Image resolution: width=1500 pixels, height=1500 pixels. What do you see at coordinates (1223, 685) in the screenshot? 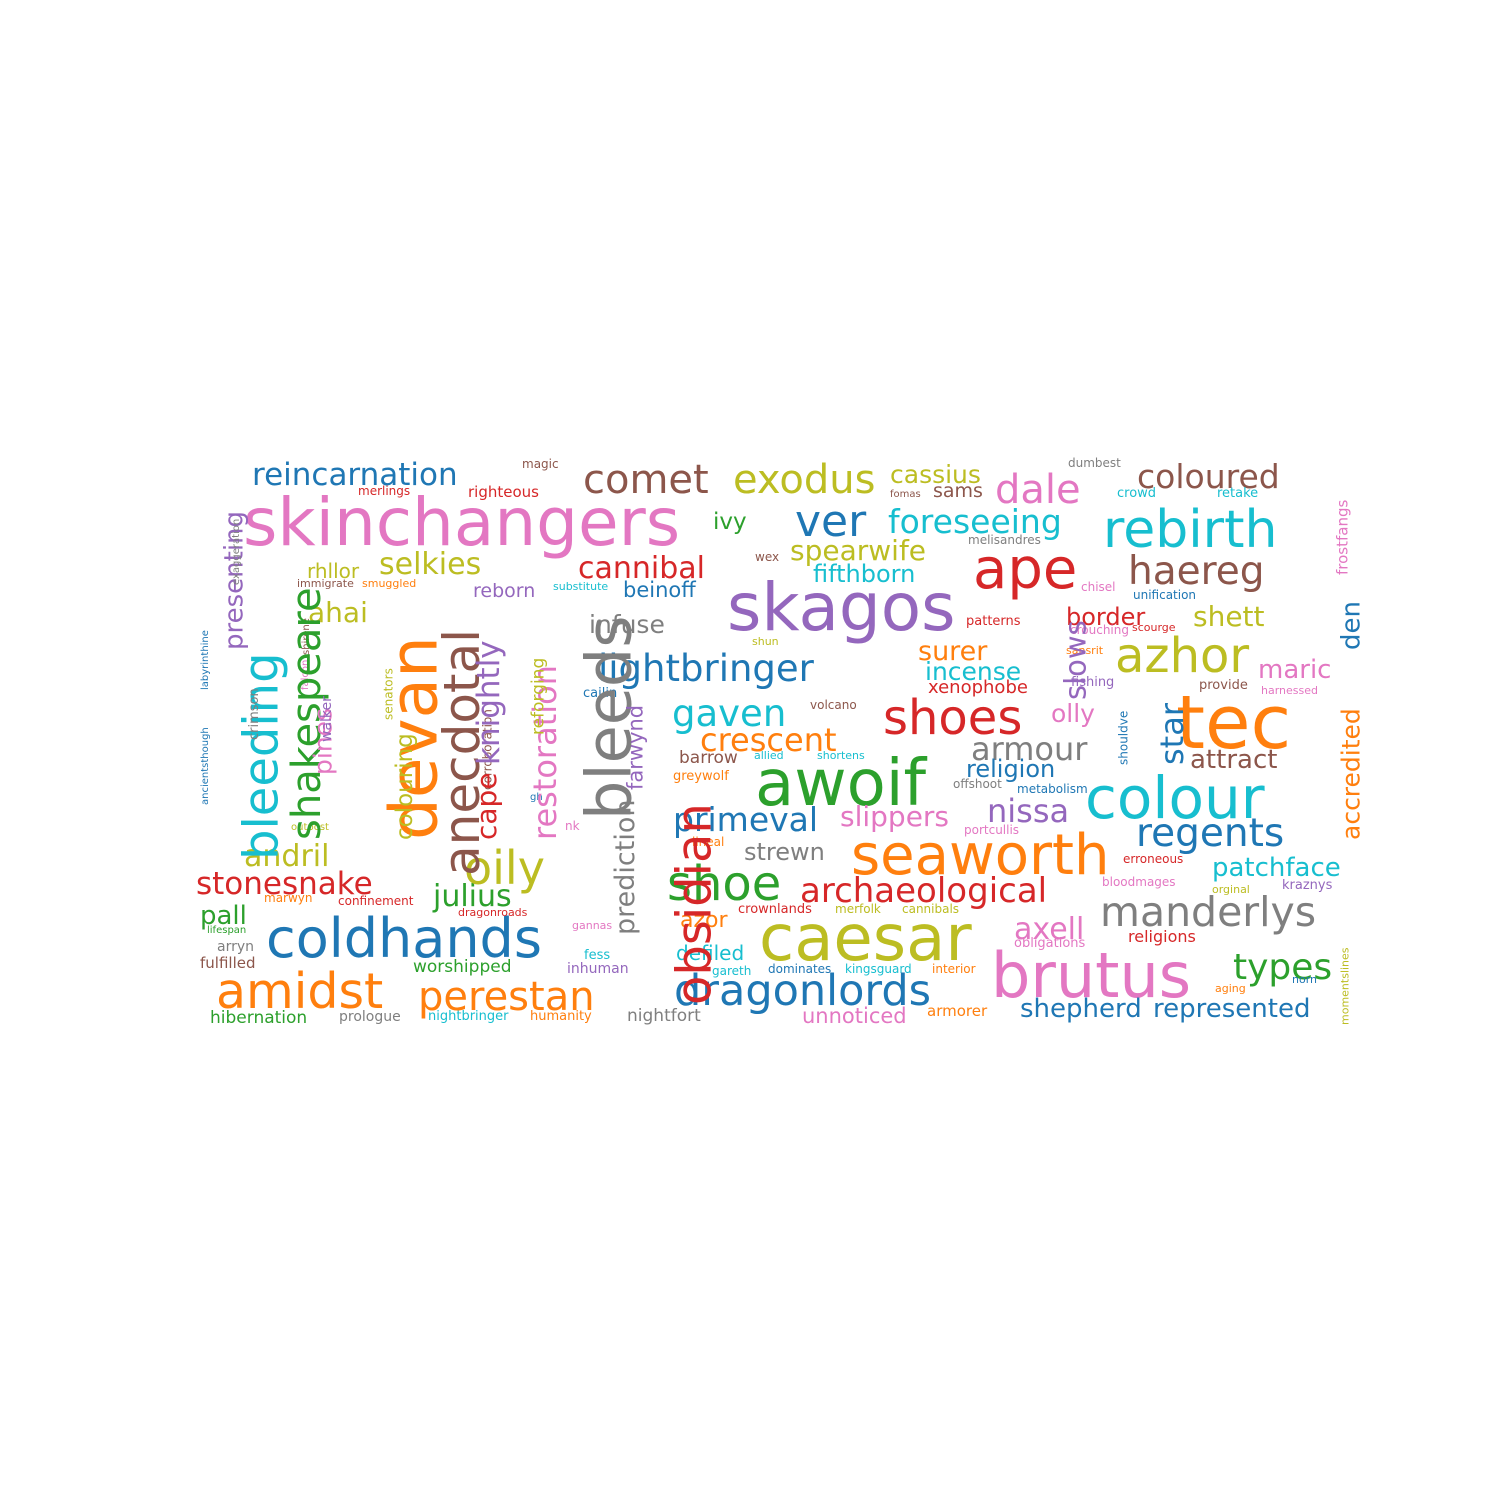
I see `word-provide: provide` at bounding box center [1223, 685].